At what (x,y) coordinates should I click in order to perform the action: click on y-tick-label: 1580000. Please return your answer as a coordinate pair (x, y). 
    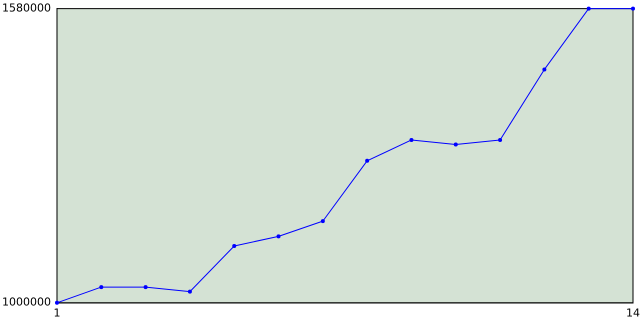
    Looking at the image, I should click on (26, 7).